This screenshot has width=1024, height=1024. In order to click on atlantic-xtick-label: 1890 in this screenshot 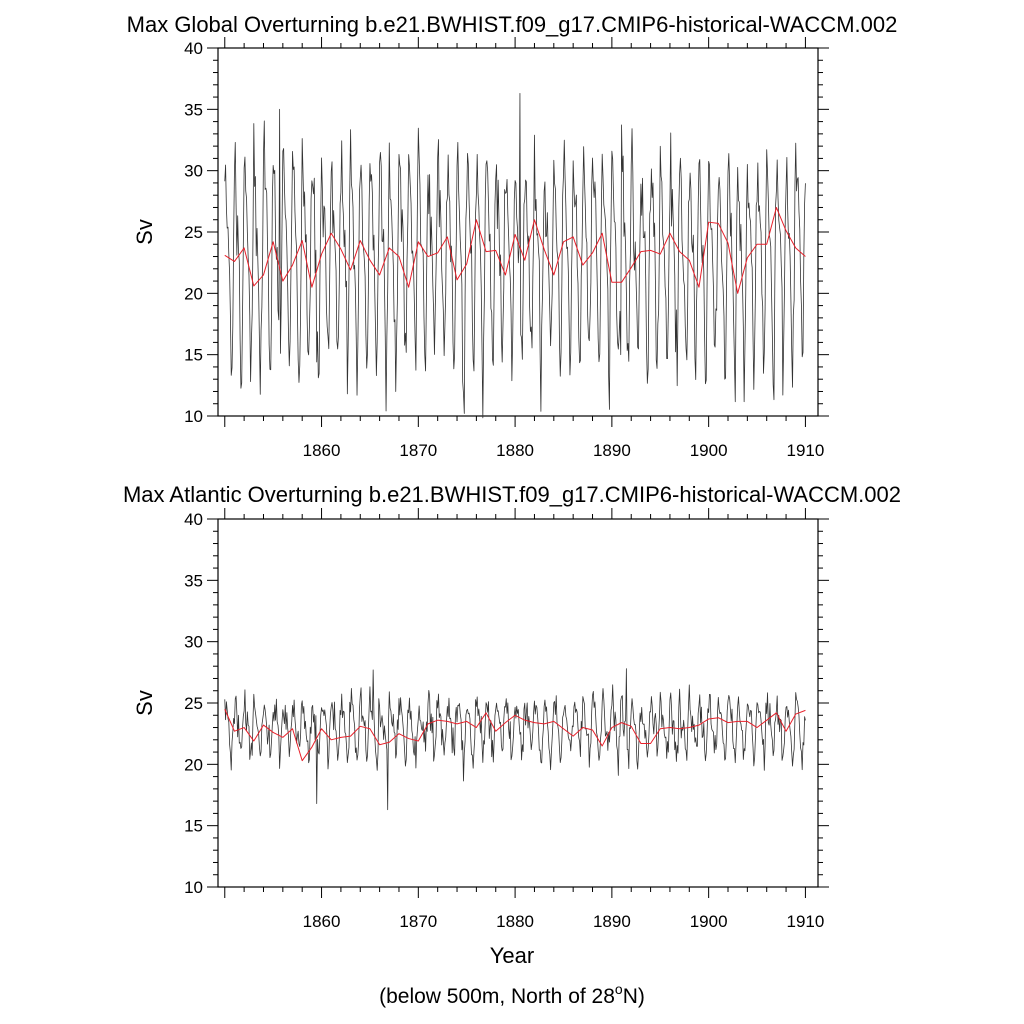, I will do `click(612, 921)`.